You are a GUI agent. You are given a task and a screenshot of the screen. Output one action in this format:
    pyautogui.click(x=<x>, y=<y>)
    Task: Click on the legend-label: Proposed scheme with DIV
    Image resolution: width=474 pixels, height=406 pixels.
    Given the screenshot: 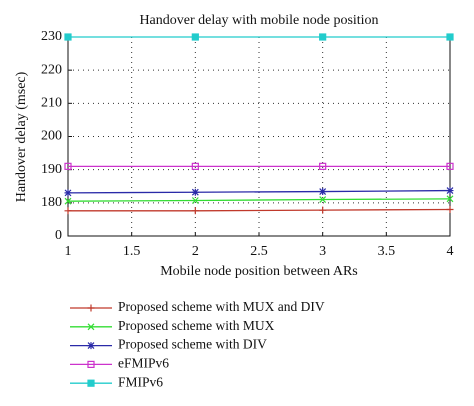 What is the action you would take?
    pyautogui.click(x=192, y=344)
    